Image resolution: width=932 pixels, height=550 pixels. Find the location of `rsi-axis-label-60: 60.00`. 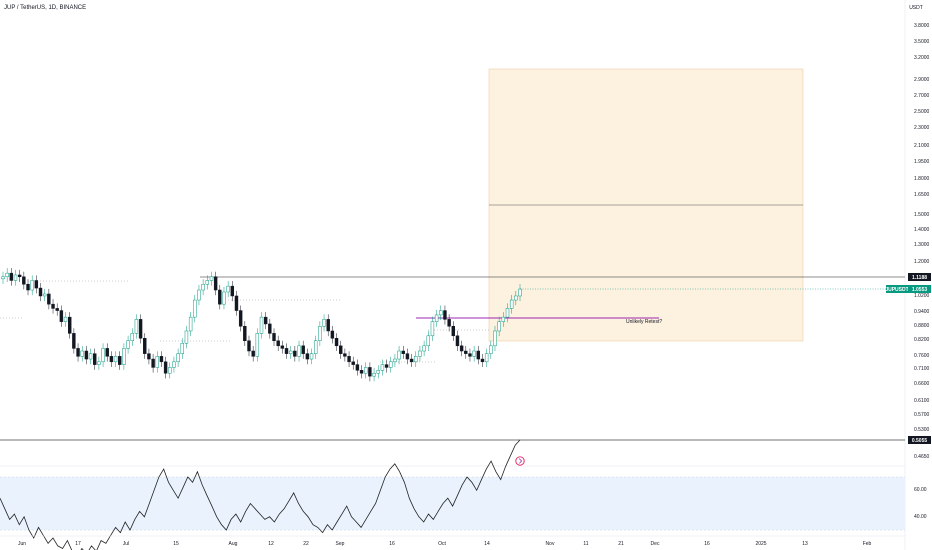

rsi-axis-label-60: 60.00 is located at coordinates (920, 490).